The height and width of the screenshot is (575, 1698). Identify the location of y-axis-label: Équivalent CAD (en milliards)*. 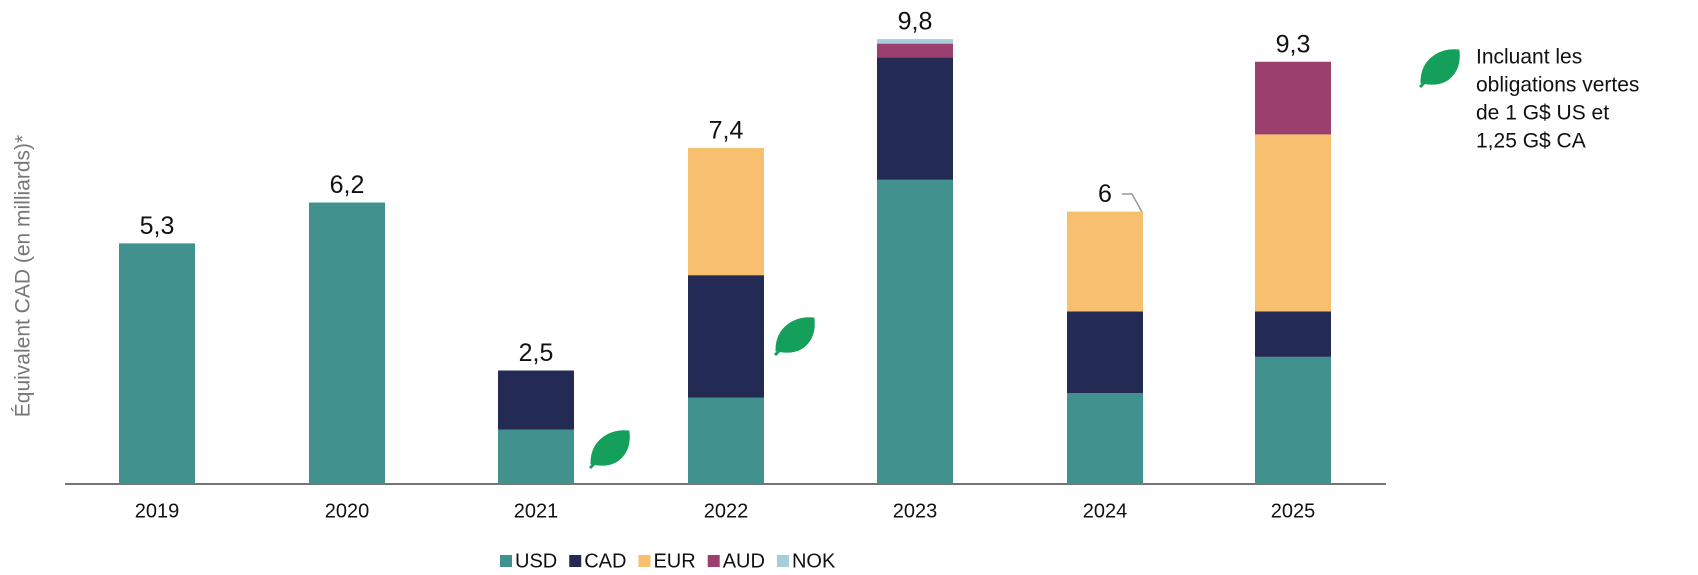
(23, 276).